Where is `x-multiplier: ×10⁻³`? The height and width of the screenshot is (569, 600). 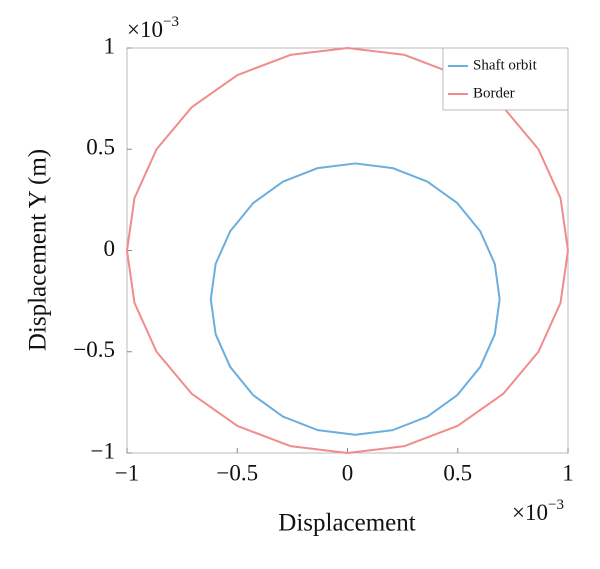
x-multiplier: ×10⁻³ is located at coordinates (538, 511).